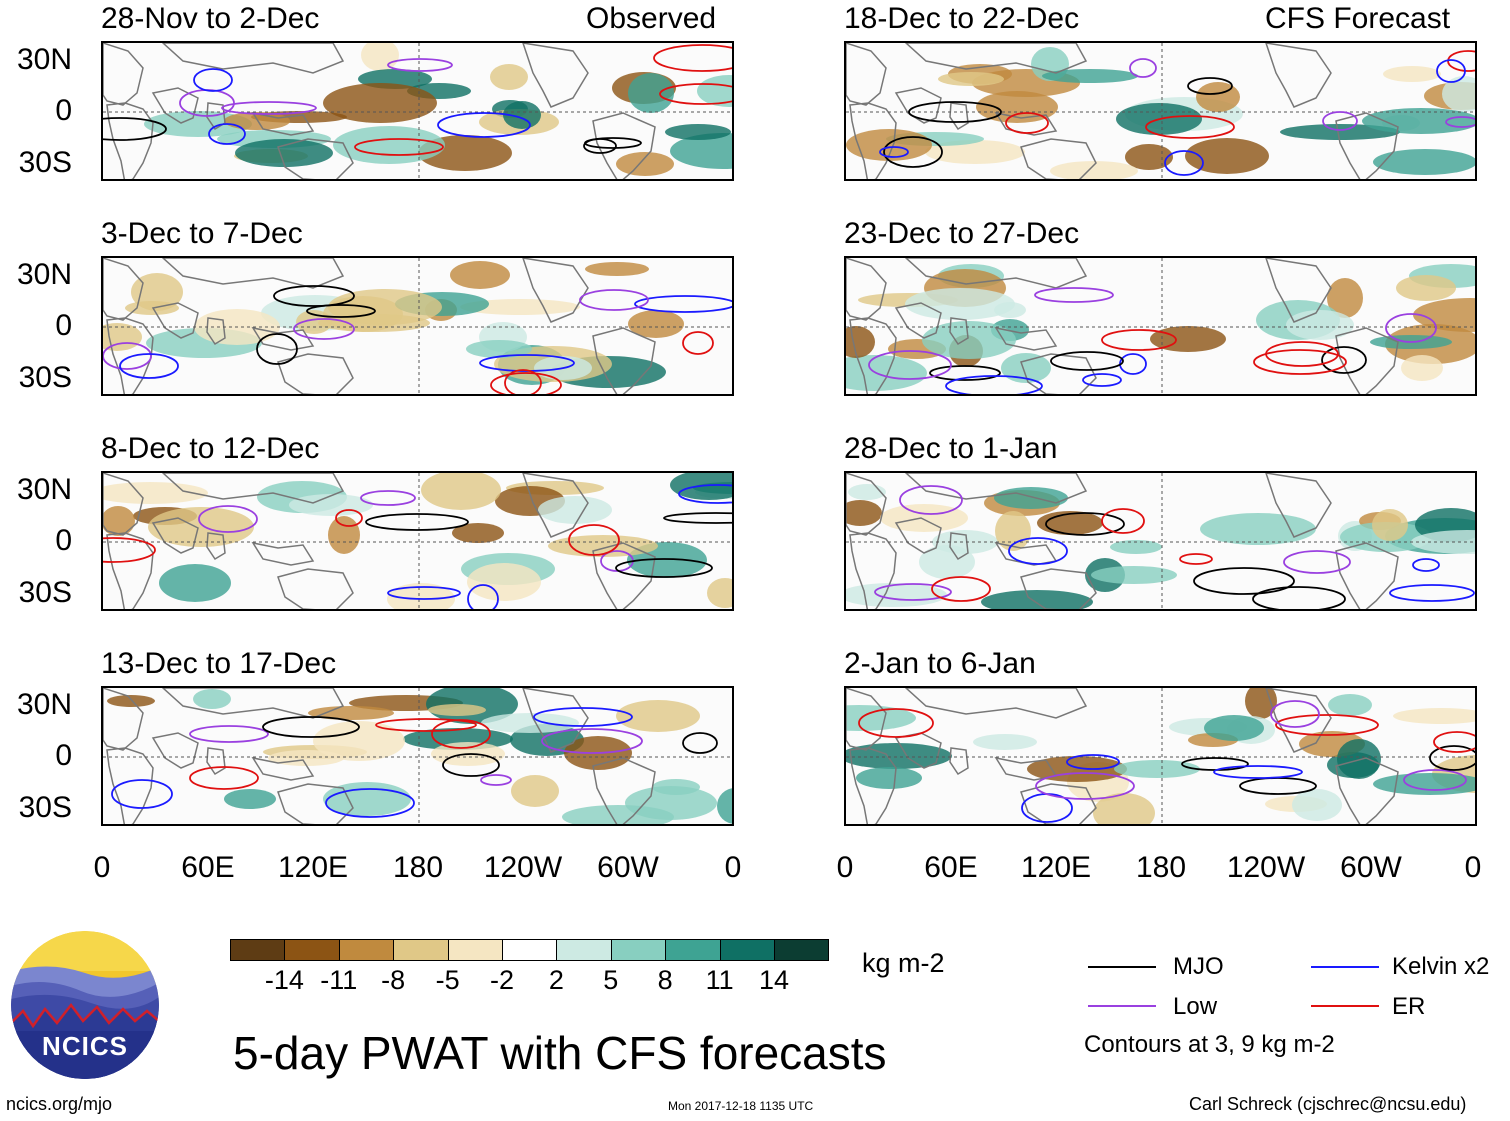 The height and width of the screenshot is (1121, 1510). I want to click on main-title: 5-day PWAT with CFS forecasts, so click(560, 1053).